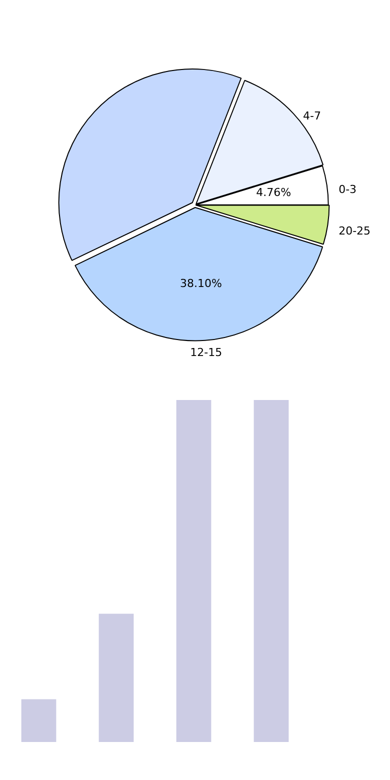 Image resolution: width=390 pixels, height=780 pixels. I want to click on slice-label: 0-3, so click(347, 189).